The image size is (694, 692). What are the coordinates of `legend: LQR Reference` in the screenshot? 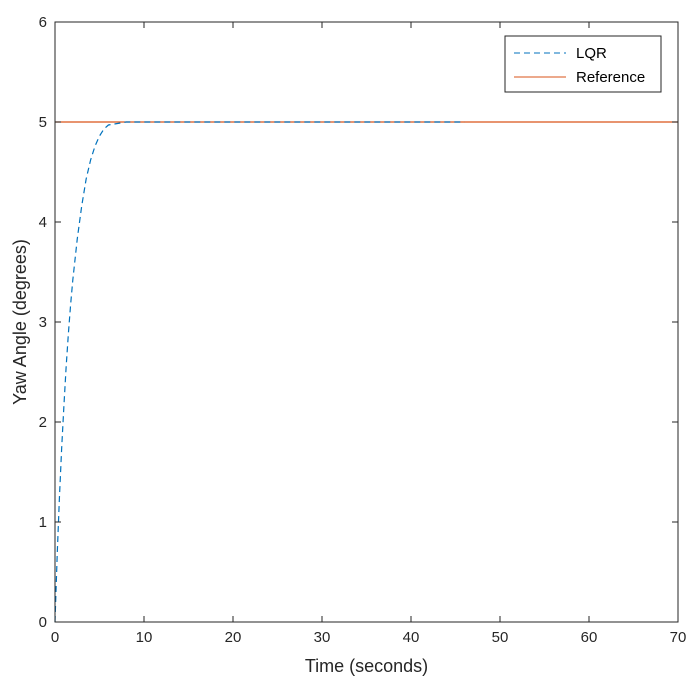 It's located at (583, 64).